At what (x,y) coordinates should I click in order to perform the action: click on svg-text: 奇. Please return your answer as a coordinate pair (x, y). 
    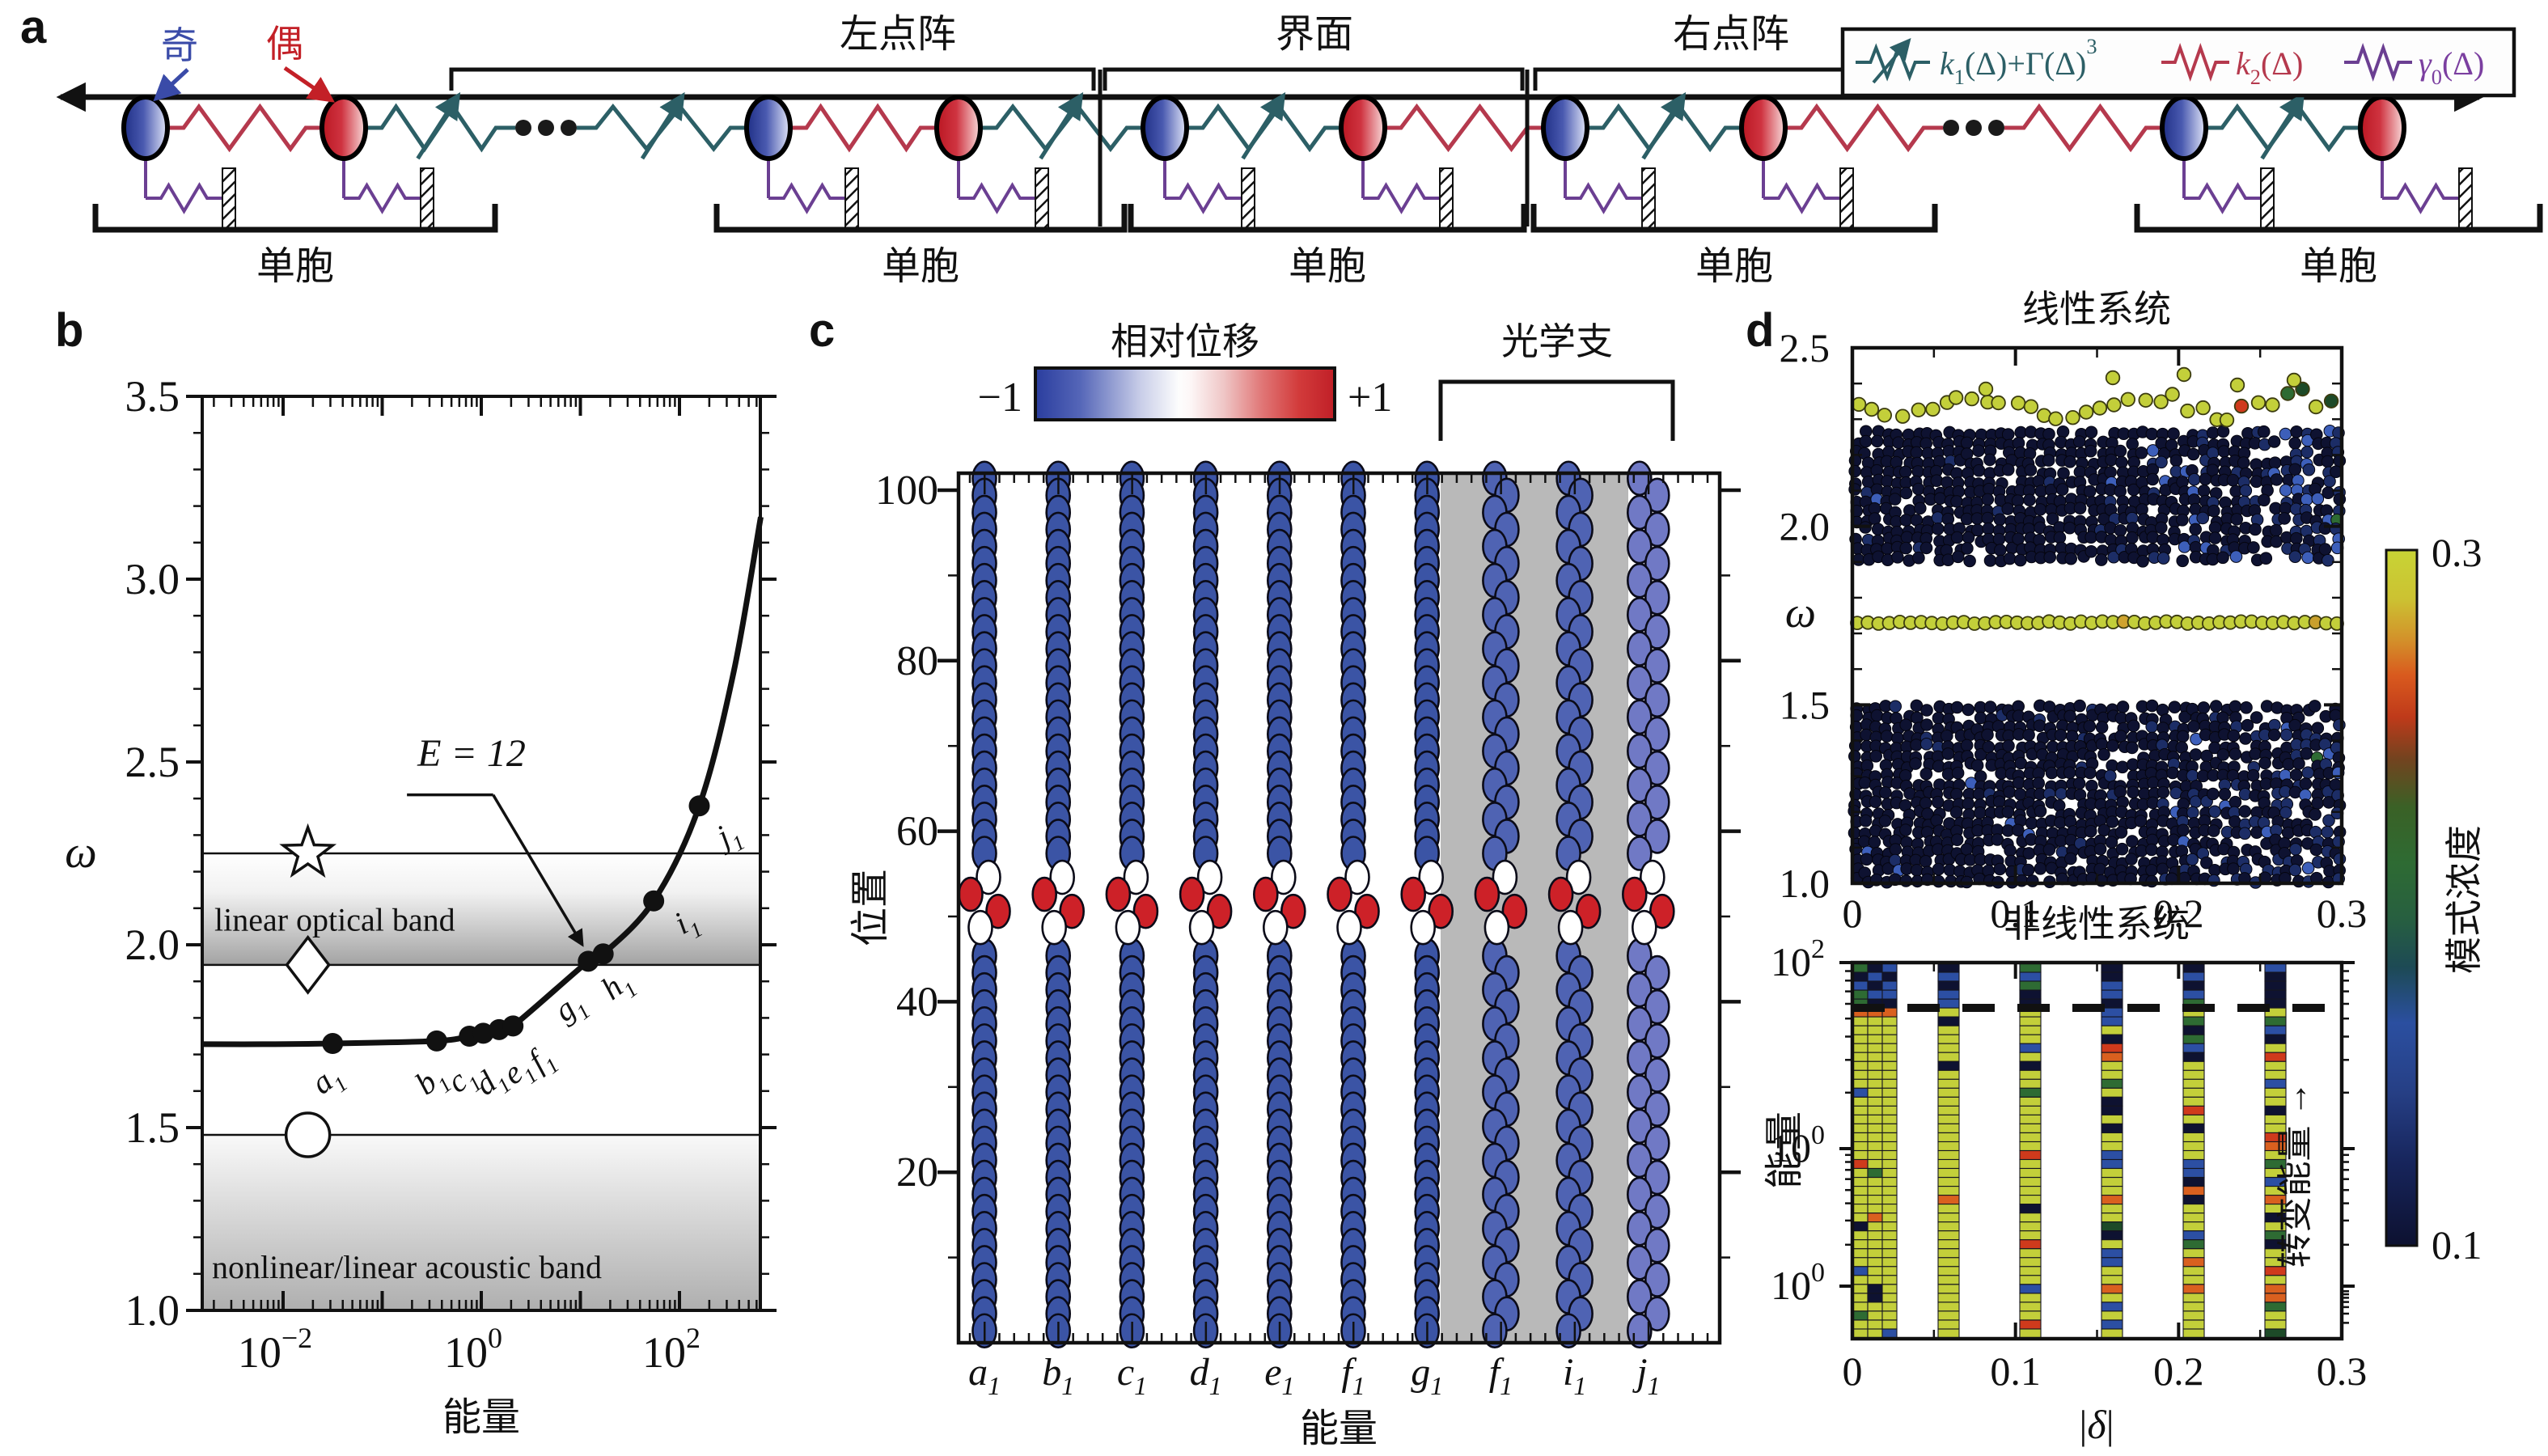
    Looking at the image, I should click on (179, 45).